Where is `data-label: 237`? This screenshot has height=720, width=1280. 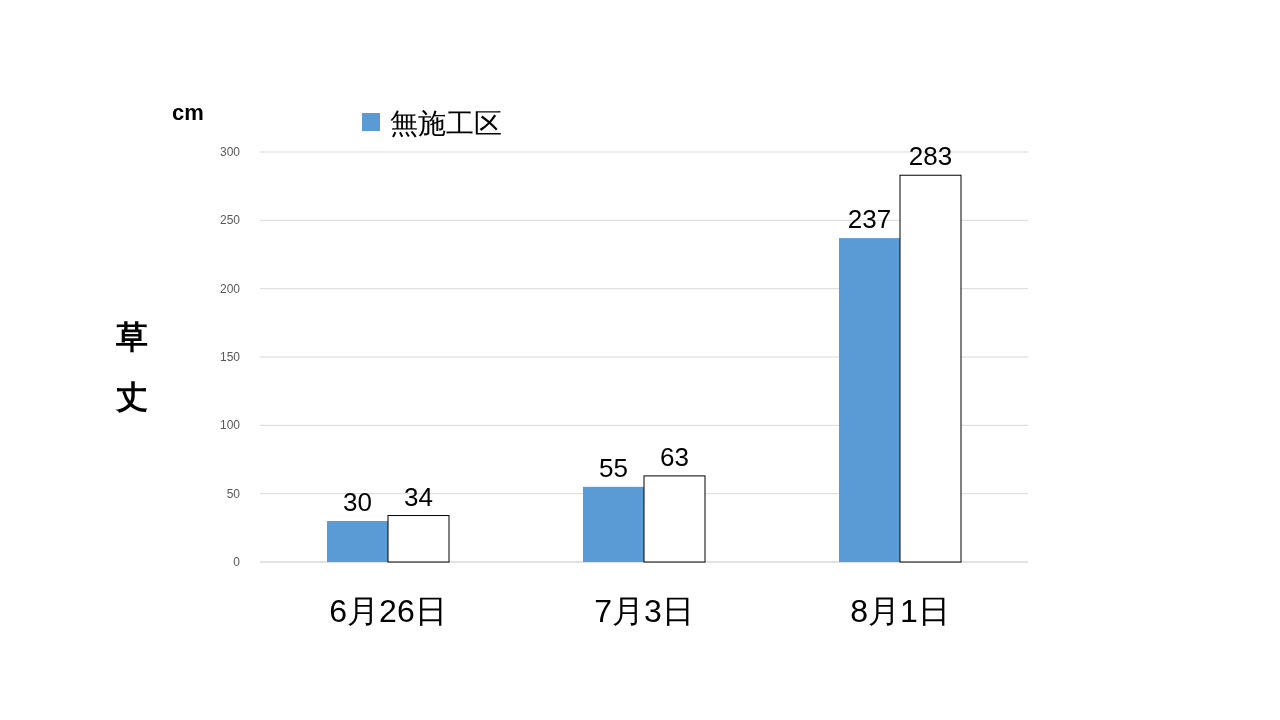
data-label: 237 is located at coordinates (869, 219).